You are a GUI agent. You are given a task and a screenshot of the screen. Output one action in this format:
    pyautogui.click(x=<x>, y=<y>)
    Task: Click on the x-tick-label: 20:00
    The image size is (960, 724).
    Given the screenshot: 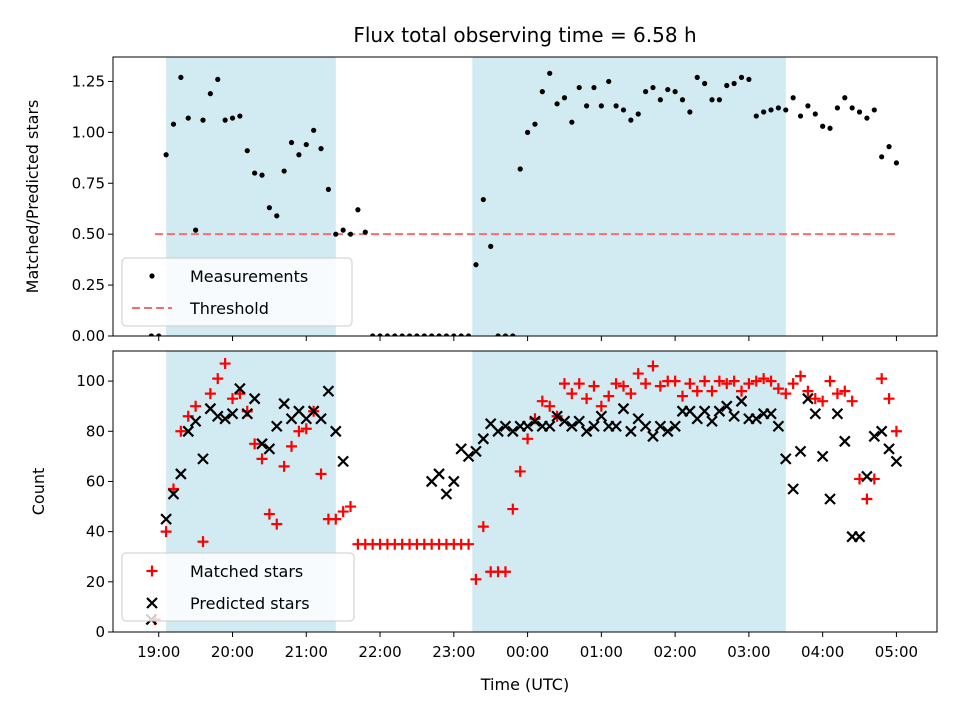 What is the action you would take?
    pyautogui.click(x=232, y=652)
    